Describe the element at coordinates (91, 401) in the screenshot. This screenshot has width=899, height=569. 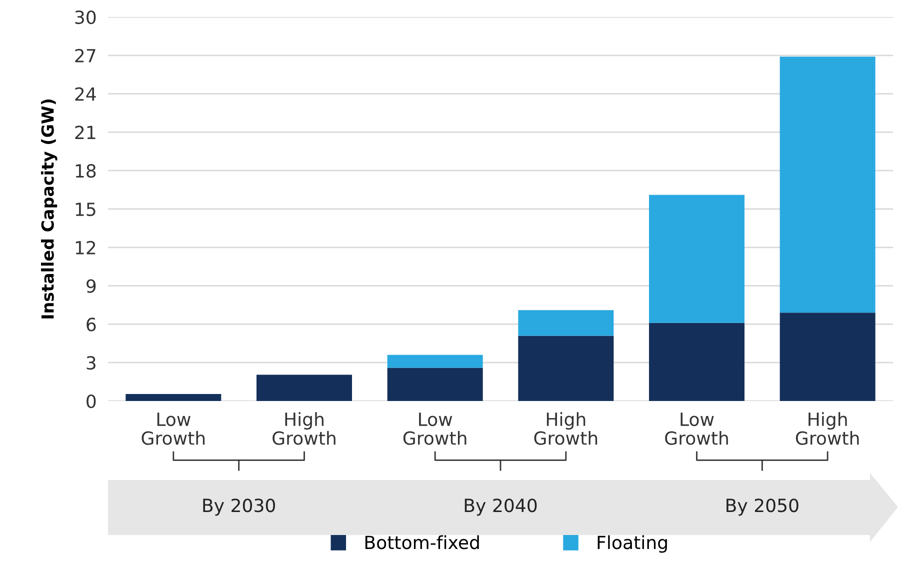
I see `y-tick-label: 0` at that location.